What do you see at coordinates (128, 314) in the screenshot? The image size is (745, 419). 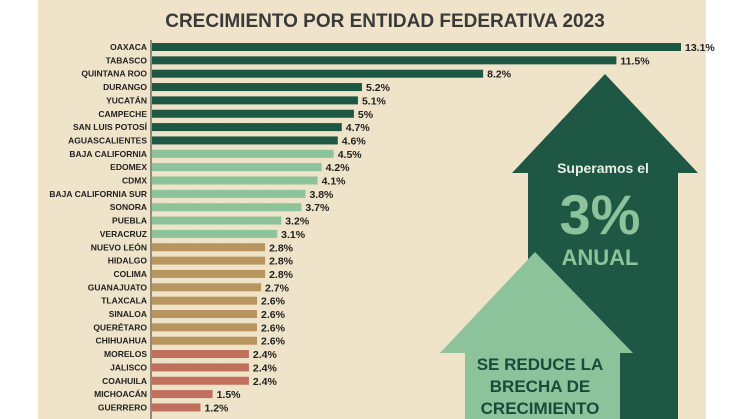 I see `category-label: SINALOA` at bounding box center [128, 314].